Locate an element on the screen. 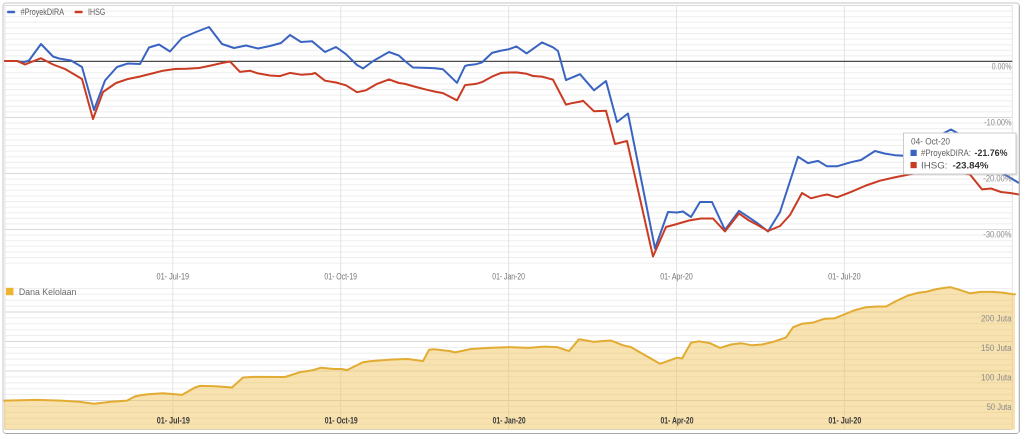 Image resolution: width=1024 pixels, height=443 pixels. svg-text: IHSG is located at coordinates (96, 12).